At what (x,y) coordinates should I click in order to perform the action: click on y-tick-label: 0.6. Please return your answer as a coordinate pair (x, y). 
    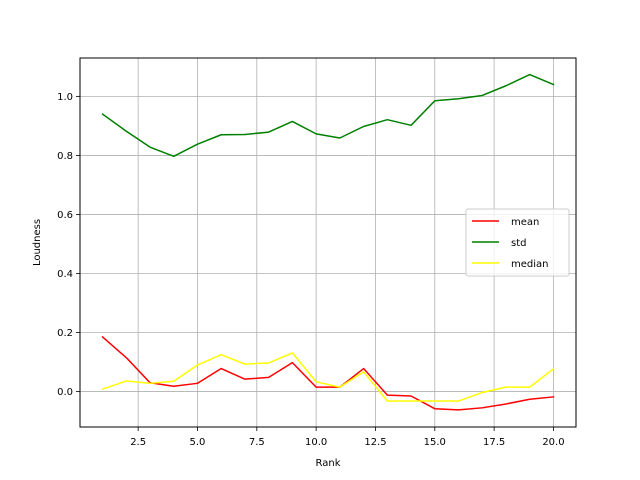
    Looking at the image, I should click on (65, 215).